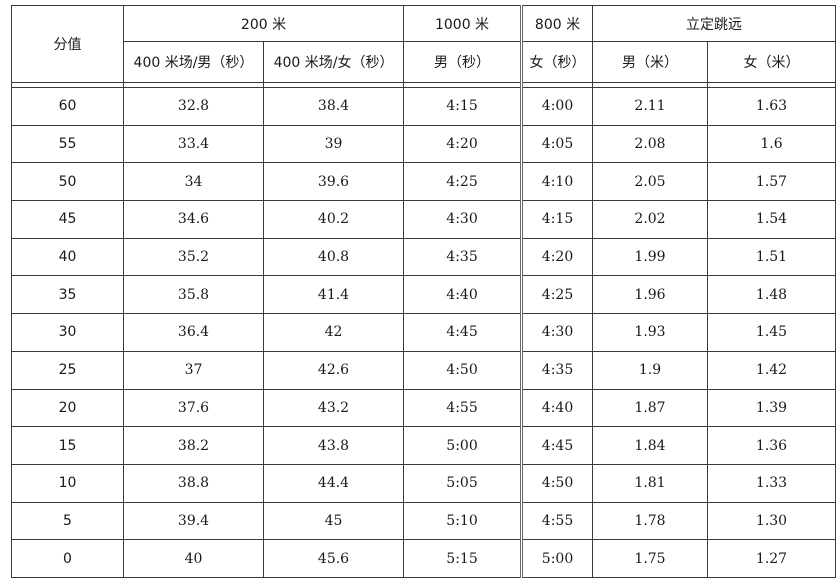 The image size is (840, 578). Describe the element at coordinates (557, 257) in the screenshot. I see `cell-m800-female: 4:20` at that location.